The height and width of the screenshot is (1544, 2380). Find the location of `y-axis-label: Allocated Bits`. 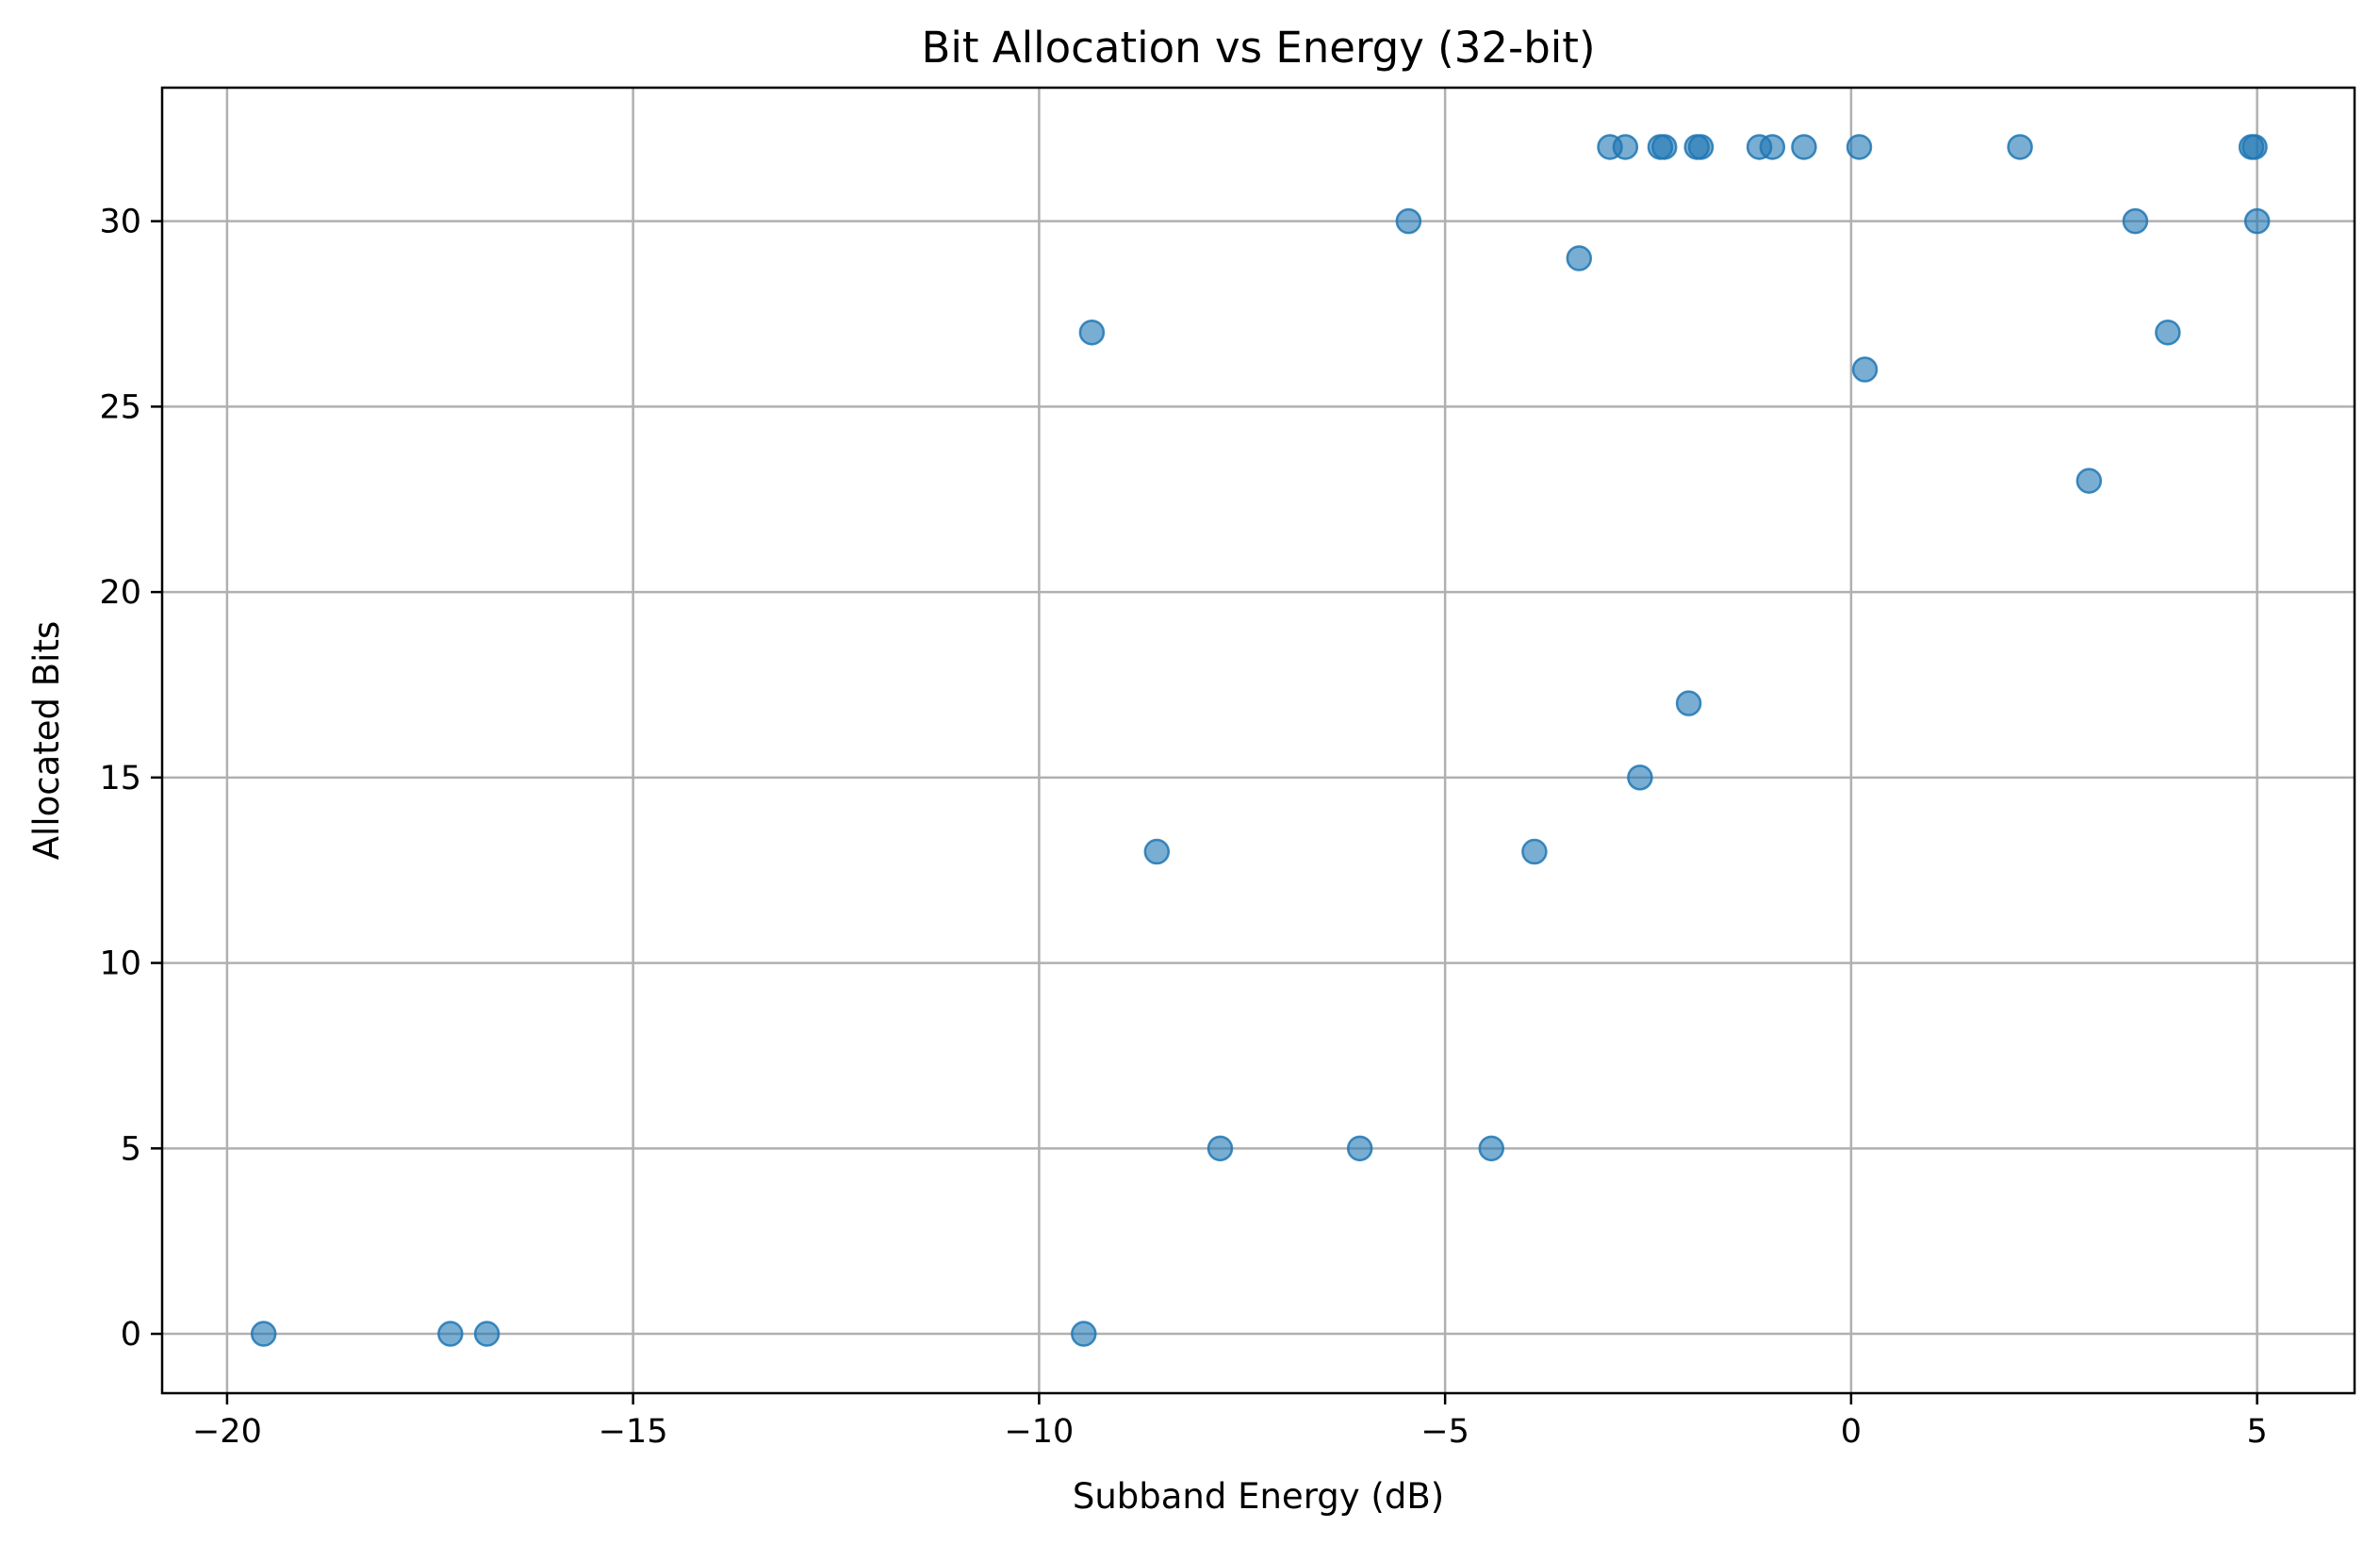

y-axis-label: Allocated Bits is located at coordinates (46, 741).